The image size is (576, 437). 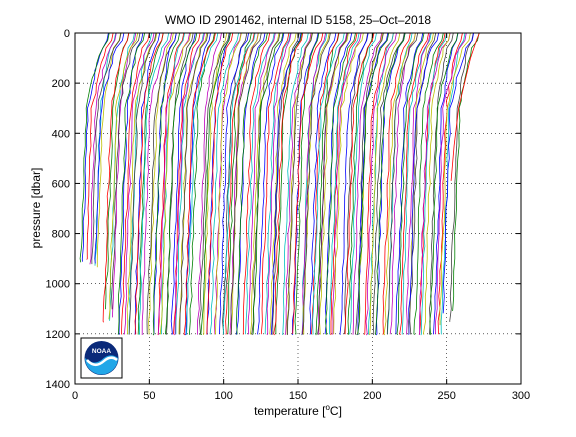 What do you see at coordinates (61, 134) in the screenshot?
I see `y-tick-label-2: 400` at bounding box center [61, 134].